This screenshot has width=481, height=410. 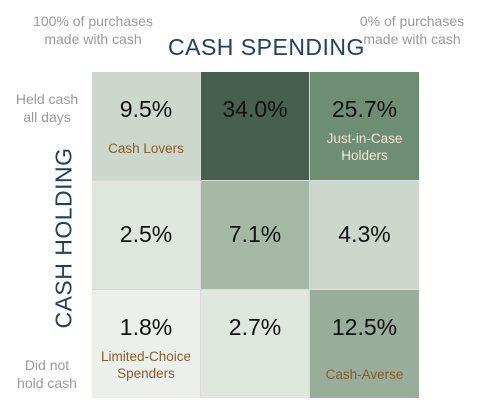 I want to click on segment-label-limited-choice-spenders: Limited-Choice Spenders, so click(x=146, y=365).